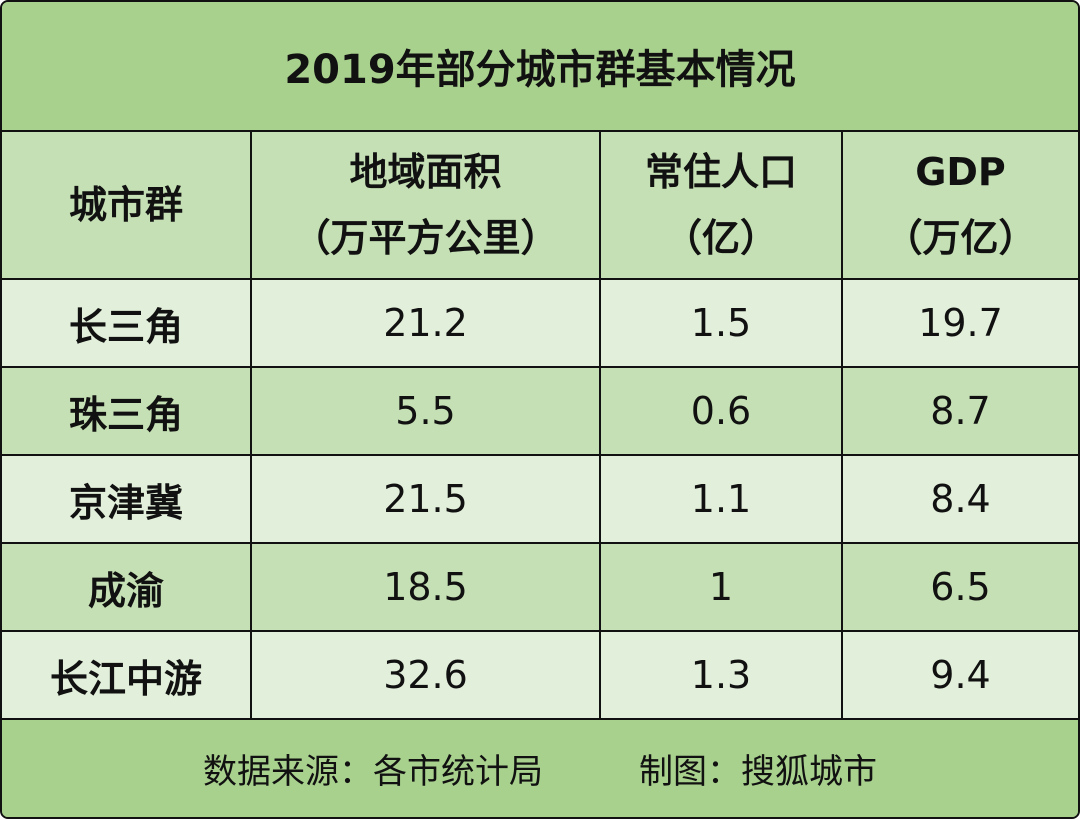 The width and height of the screenshot is (1080, 819). What do you see at coordinates (425, 238) in the screenshot?
I see `header-text: （万平方公里）` at bounding box center [425, 238].